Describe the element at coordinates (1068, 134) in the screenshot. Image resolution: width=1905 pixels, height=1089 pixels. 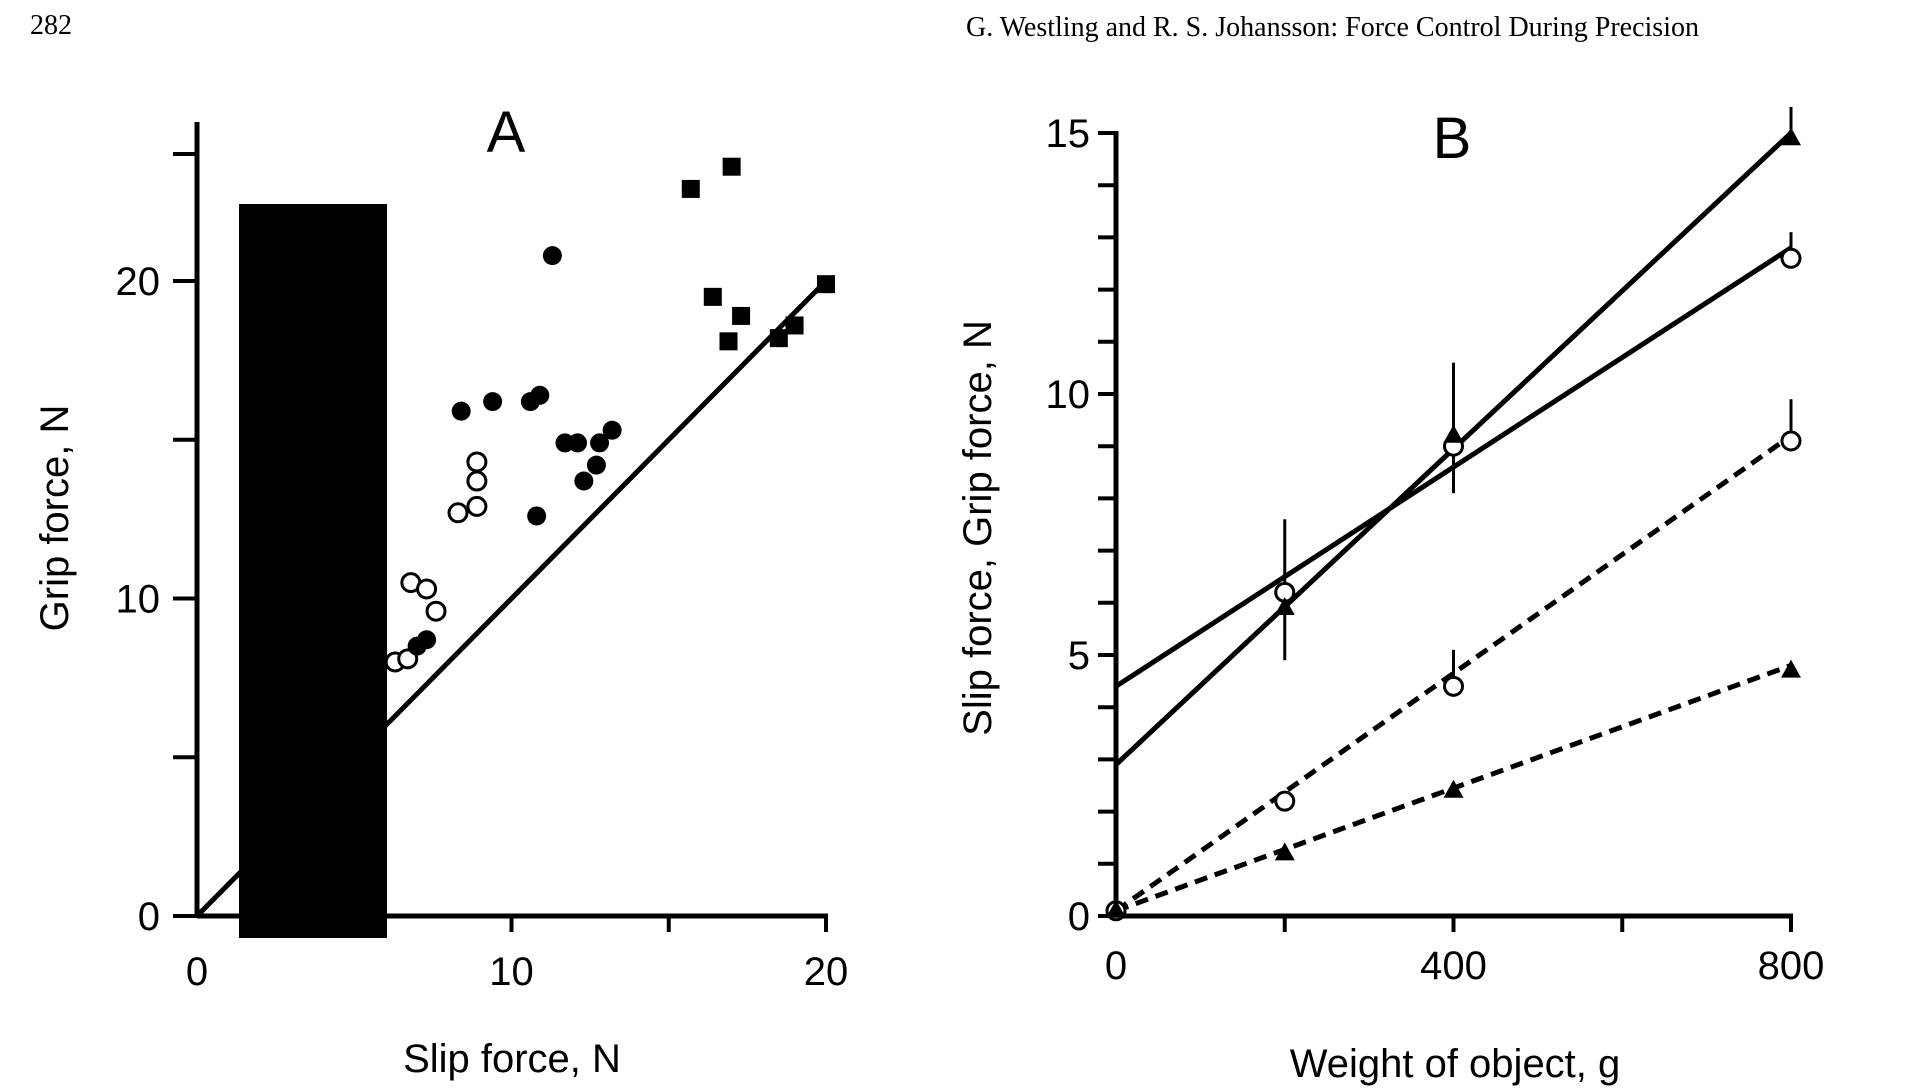
I see `y-tick-label: 15` at that location.